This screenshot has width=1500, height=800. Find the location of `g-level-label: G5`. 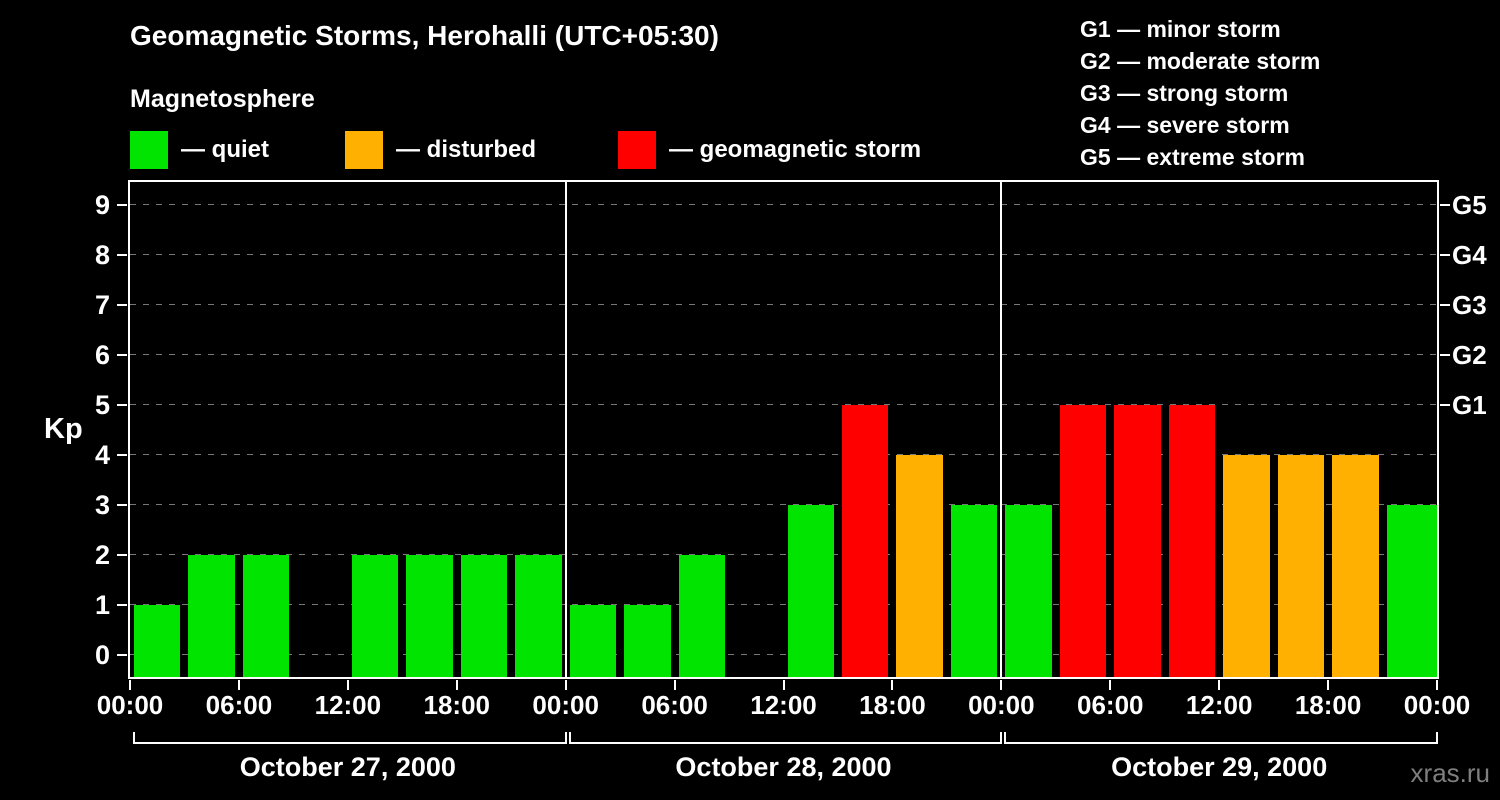

g-level-label: G5 is located at coordinates (1469, 205).